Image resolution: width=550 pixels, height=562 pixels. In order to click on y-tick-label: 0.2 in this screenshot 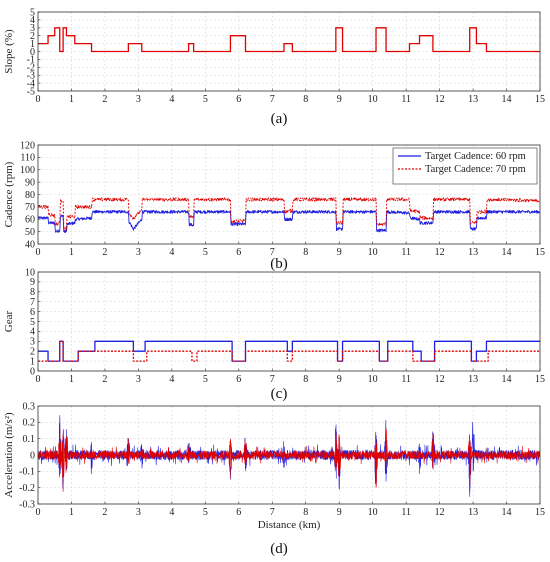, I will do `click(29, 423)`.